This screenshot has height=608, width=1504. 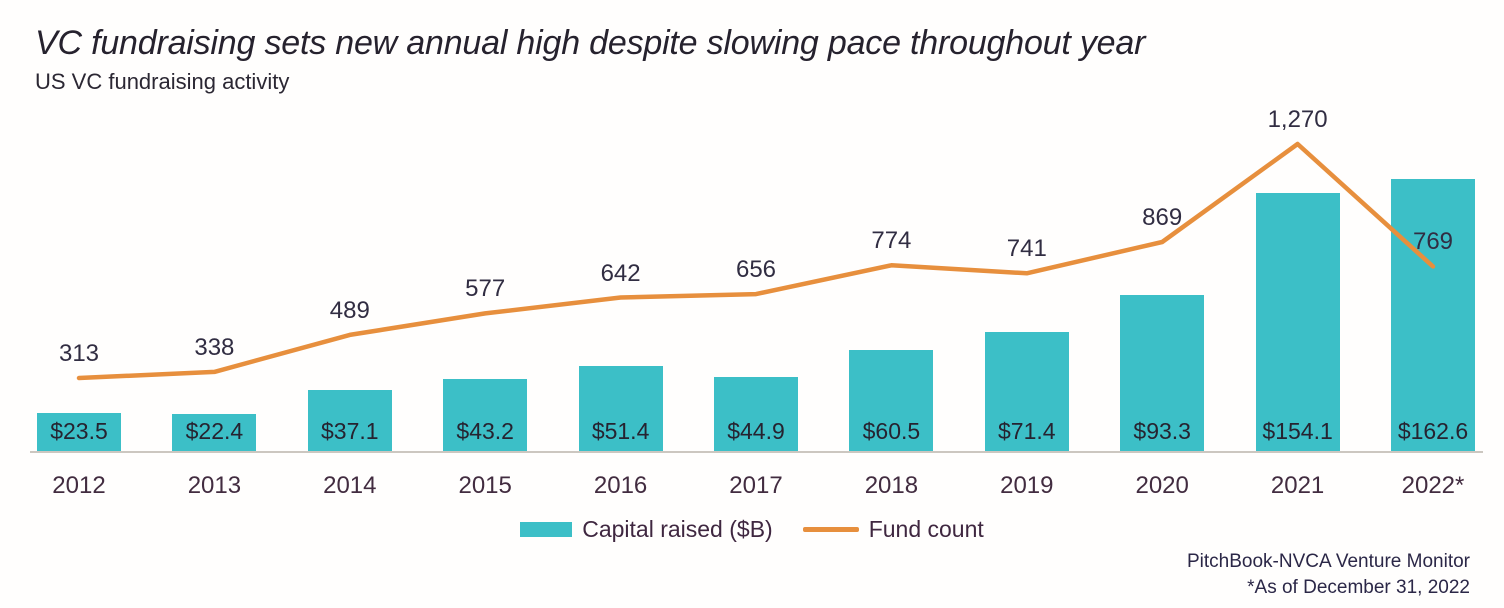 I want to click on fund-count-label: 313, so click(x=79, y=353).